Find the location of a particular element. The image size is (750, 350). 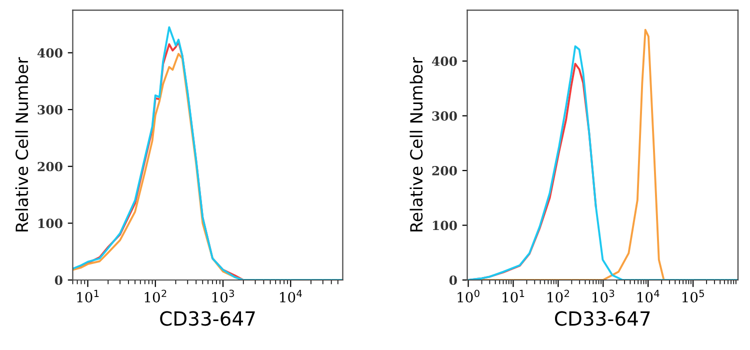

x-tick-label: 10$^{5}$ is located at coordinates (693, 296).